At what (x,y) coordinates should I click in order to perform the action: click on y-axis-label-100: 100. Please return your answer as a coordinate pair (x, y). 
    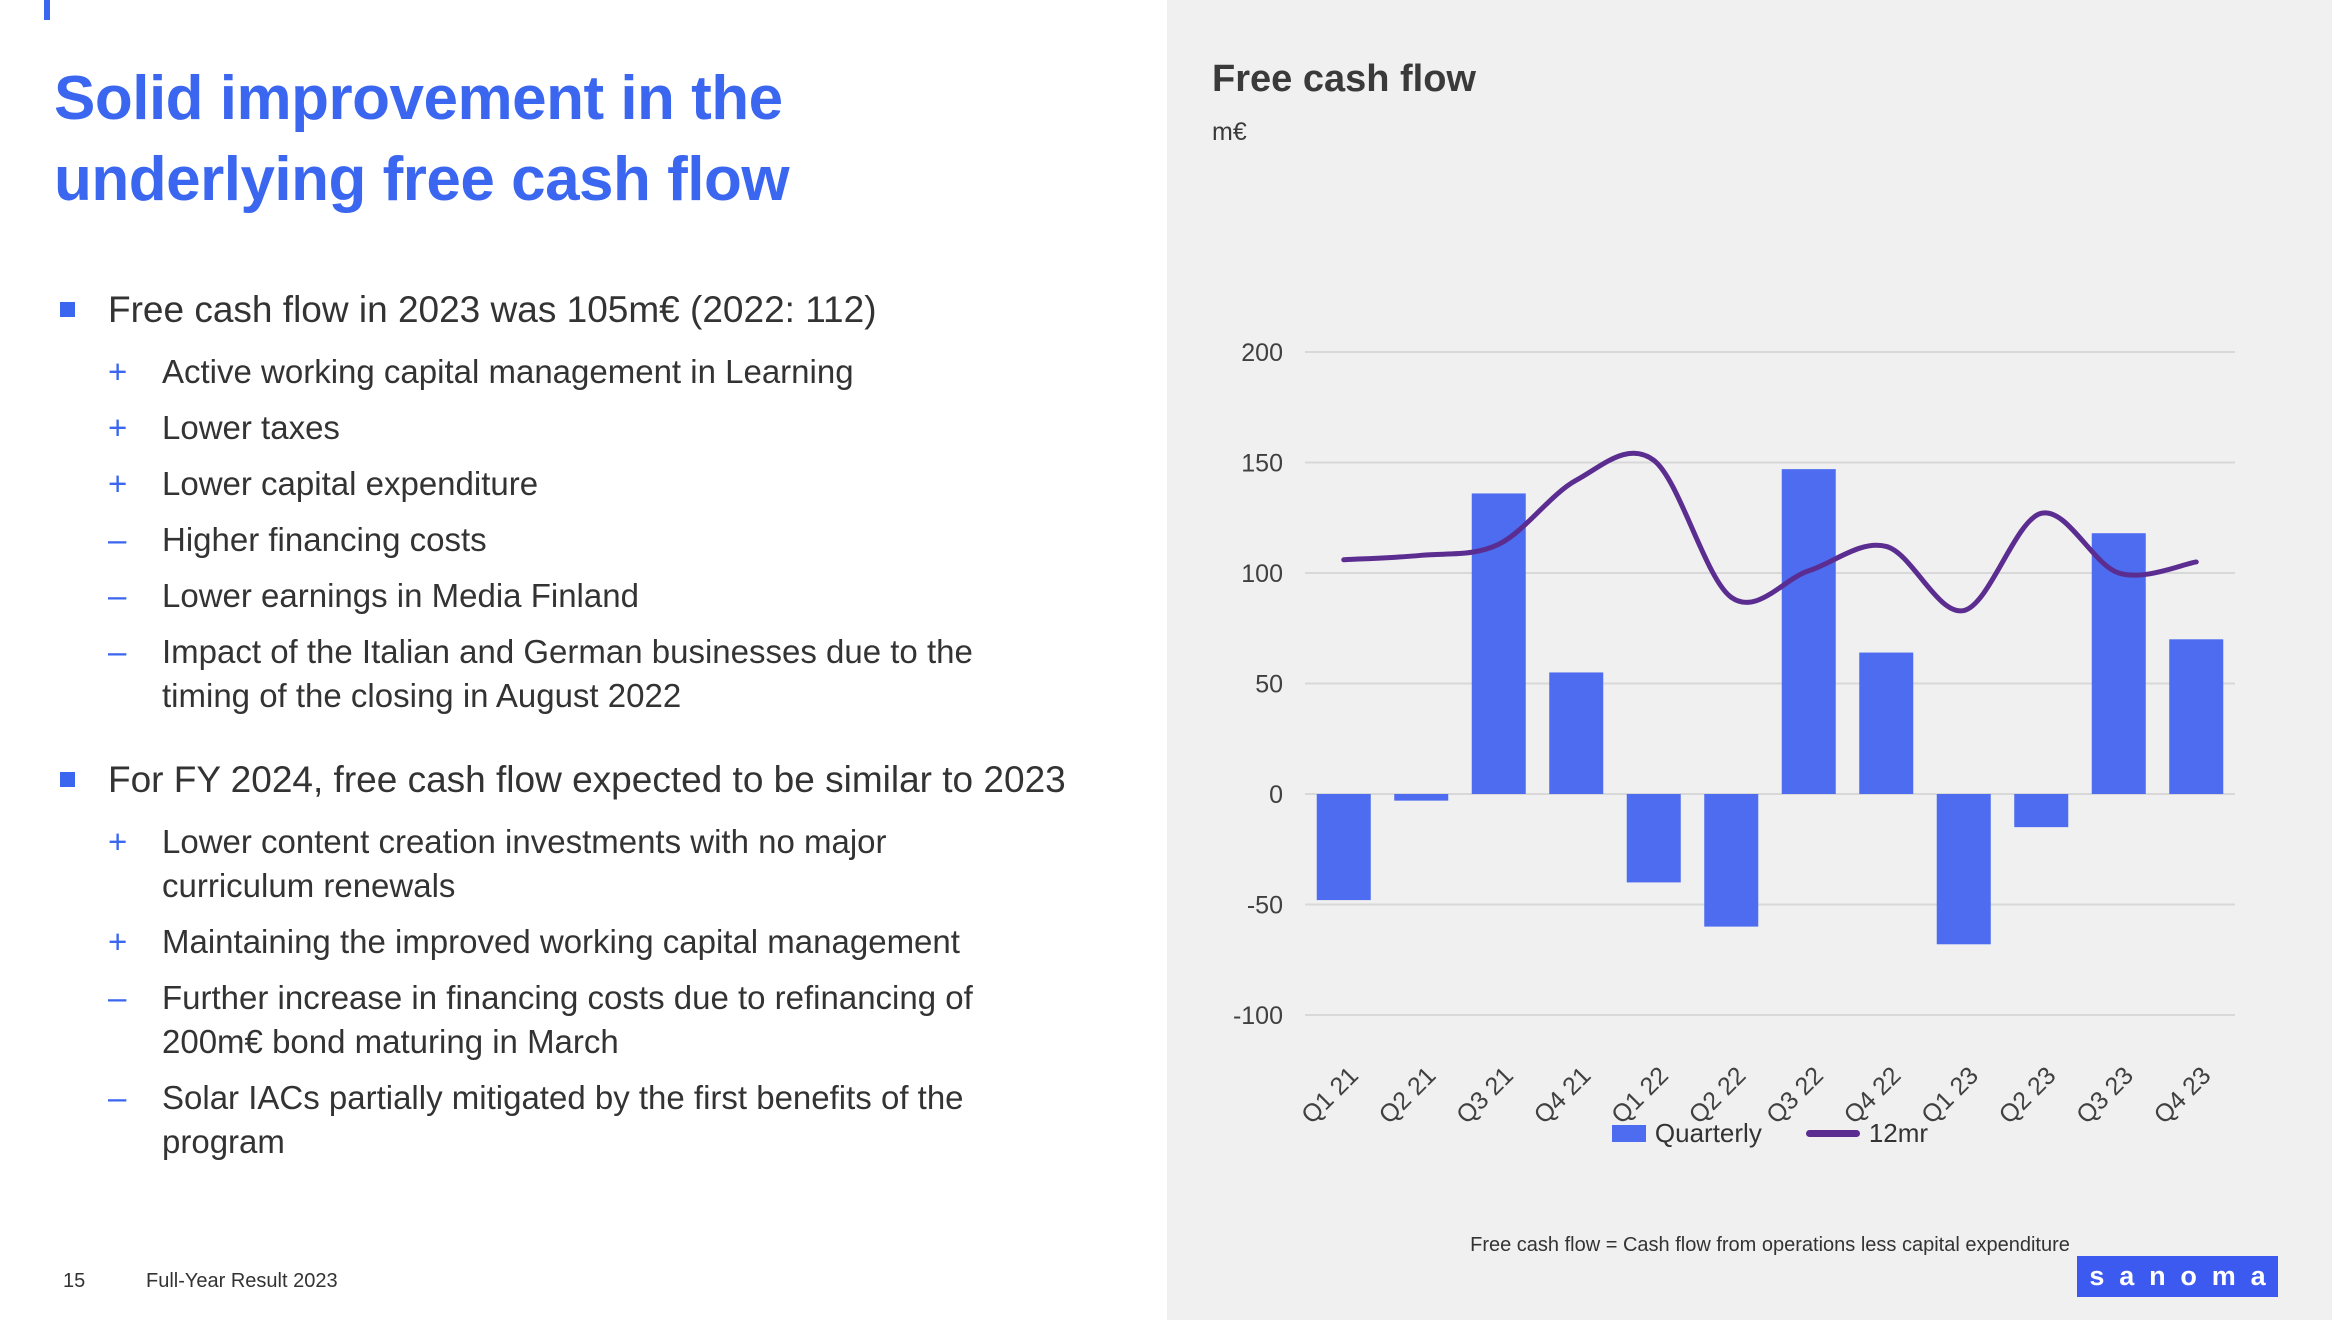
    Looking at the image, I should click on (1262, 574).